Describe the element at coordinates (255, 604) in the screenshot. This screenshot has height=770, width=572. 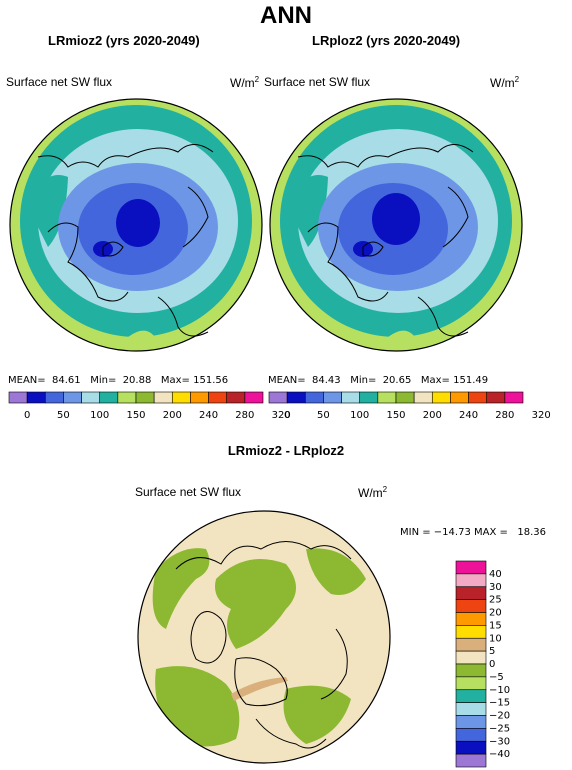
I see `diff-green-patch-center` at that location.